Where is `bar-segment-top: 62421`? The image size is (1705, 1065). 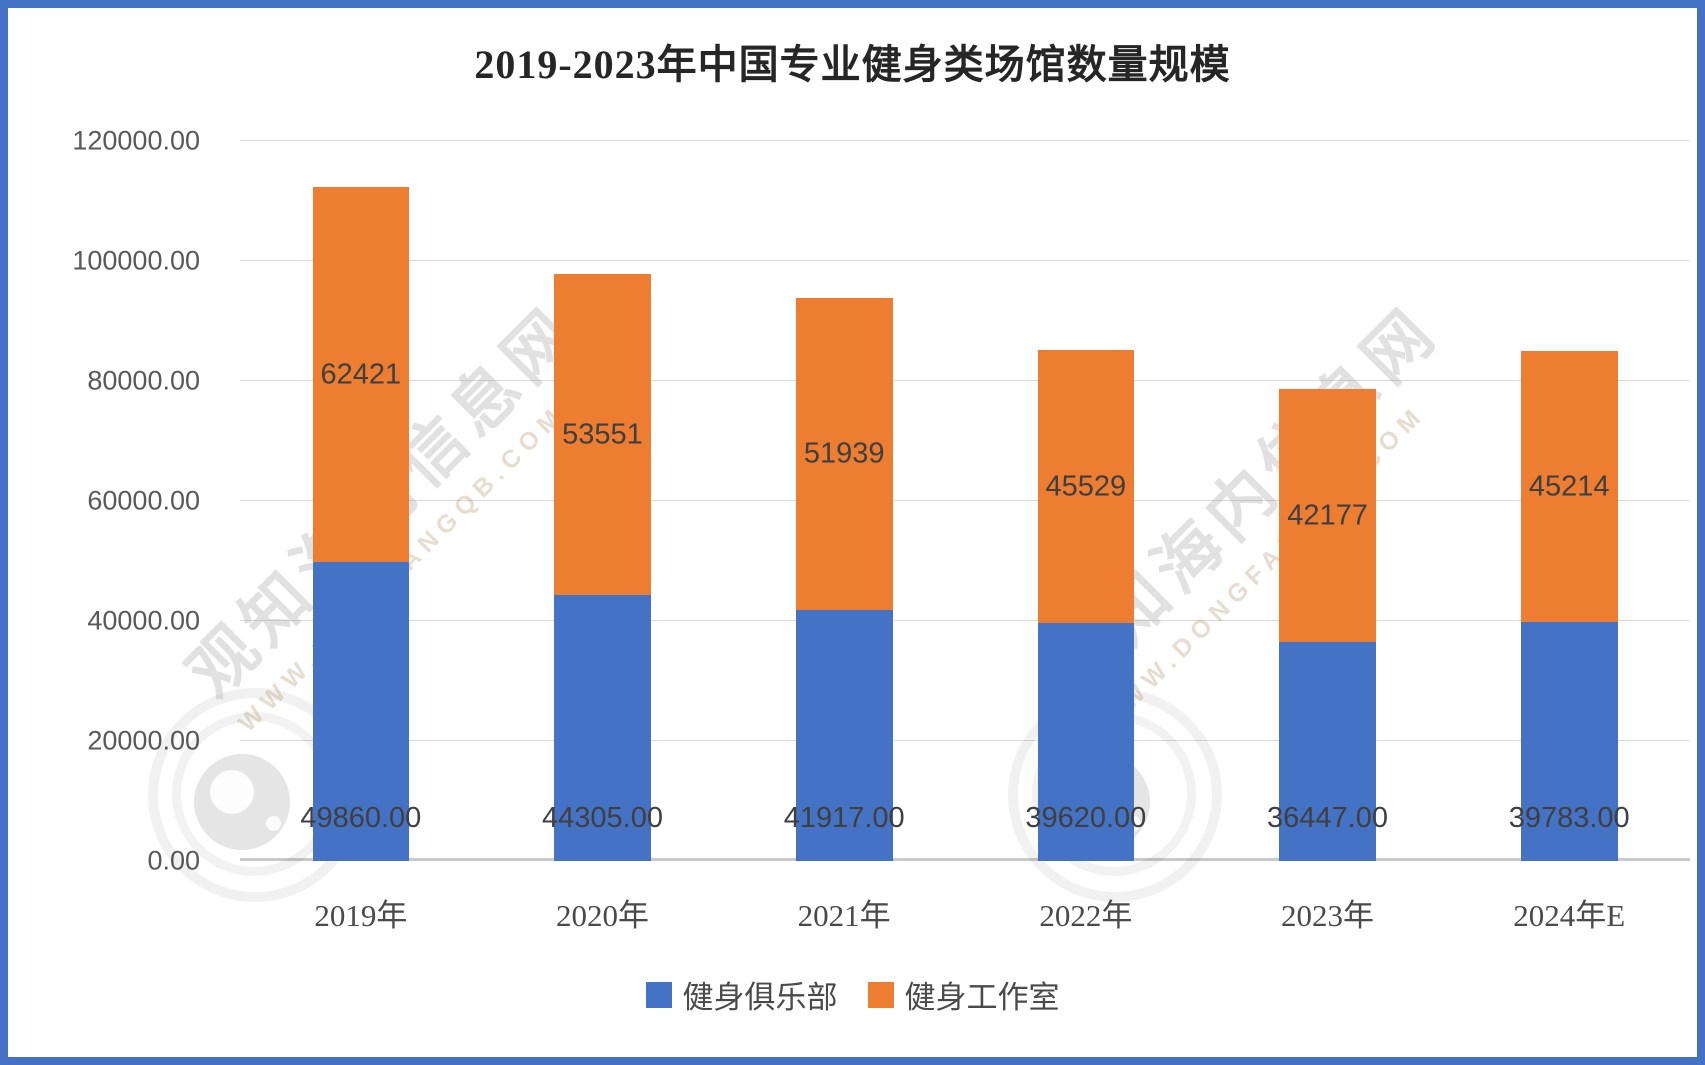
bar-segment-top: 62421 is located at coordinates (361, 374).